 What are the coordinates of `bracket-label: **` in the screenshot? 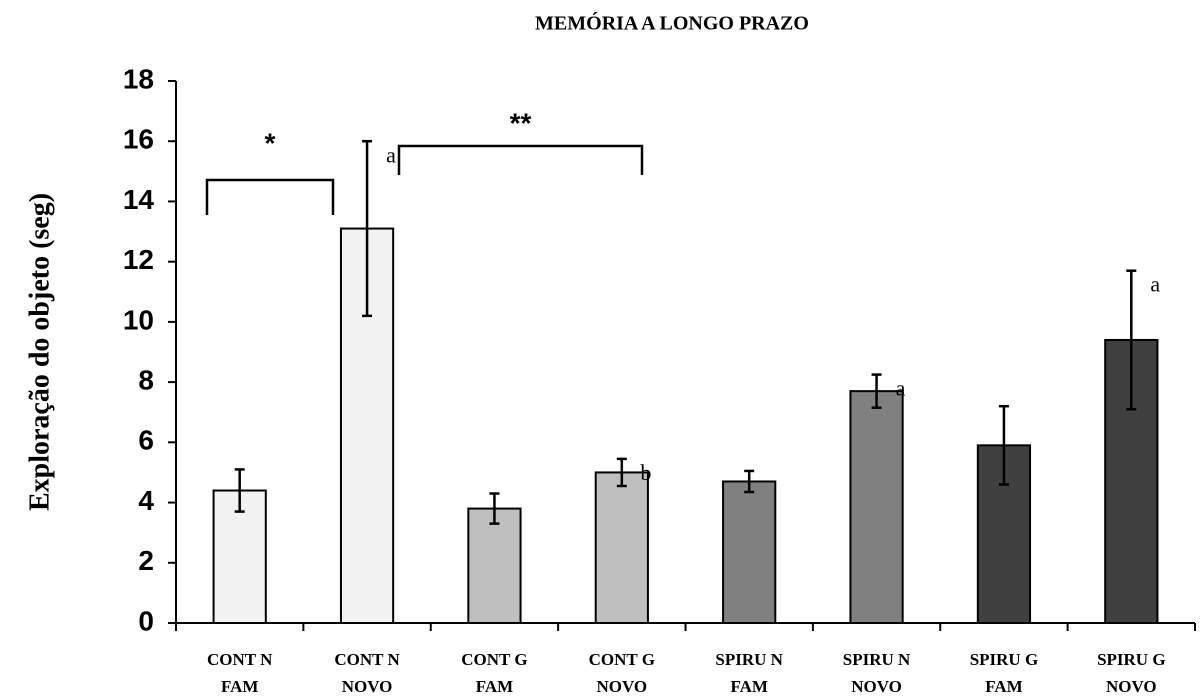 It's located at (521, 122).